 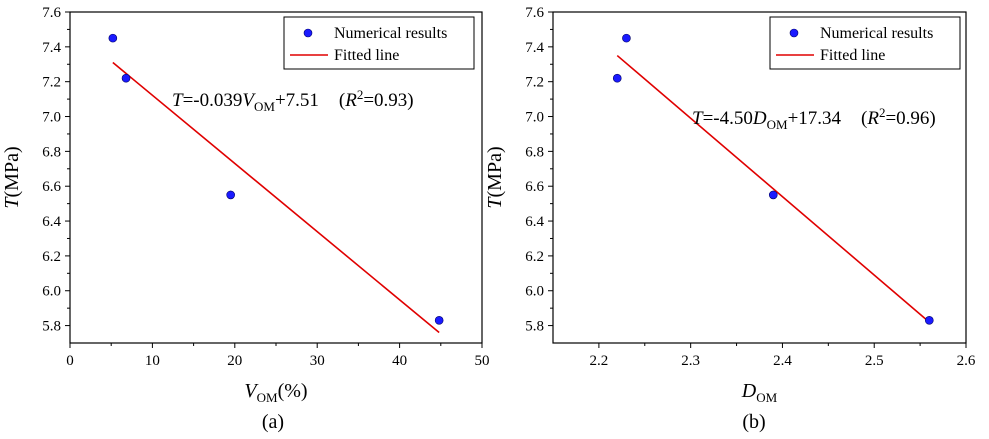 What do you see at coordinates (759, 118) in the screenshot?
I see `eq-var: D` at bounding box center [759, 118].